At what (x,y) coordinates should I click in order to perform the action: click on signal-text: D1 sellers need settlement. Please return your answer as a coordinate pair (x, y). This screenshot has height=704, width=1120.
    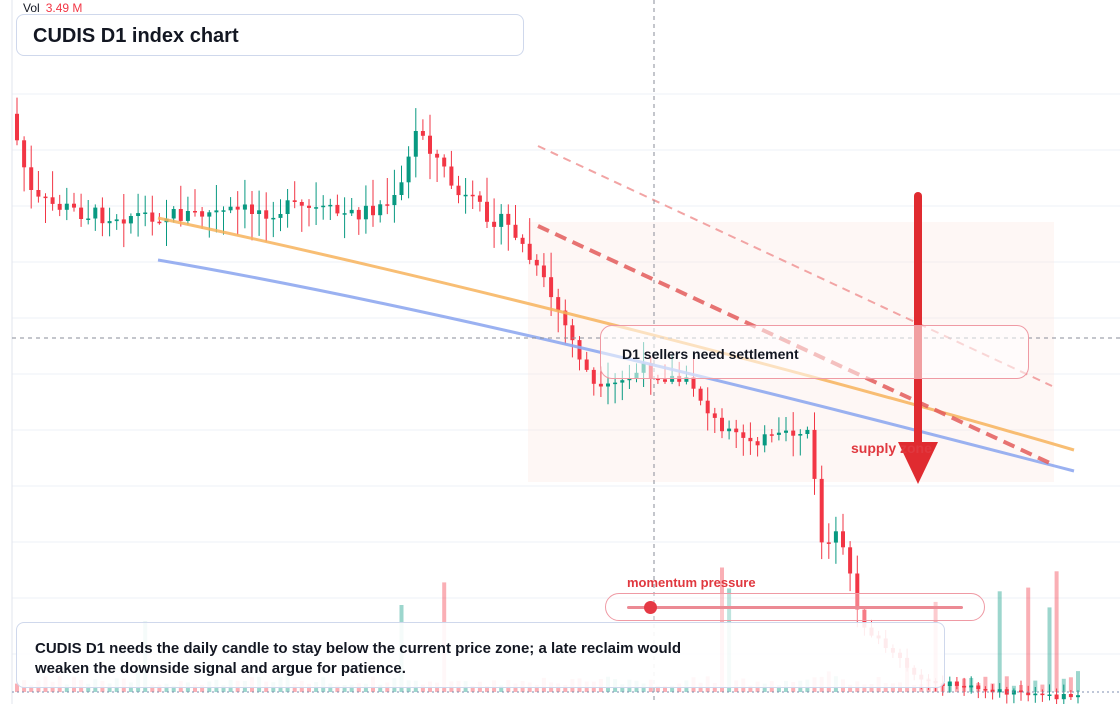
    Looking at the image, I should click on (710, 354).